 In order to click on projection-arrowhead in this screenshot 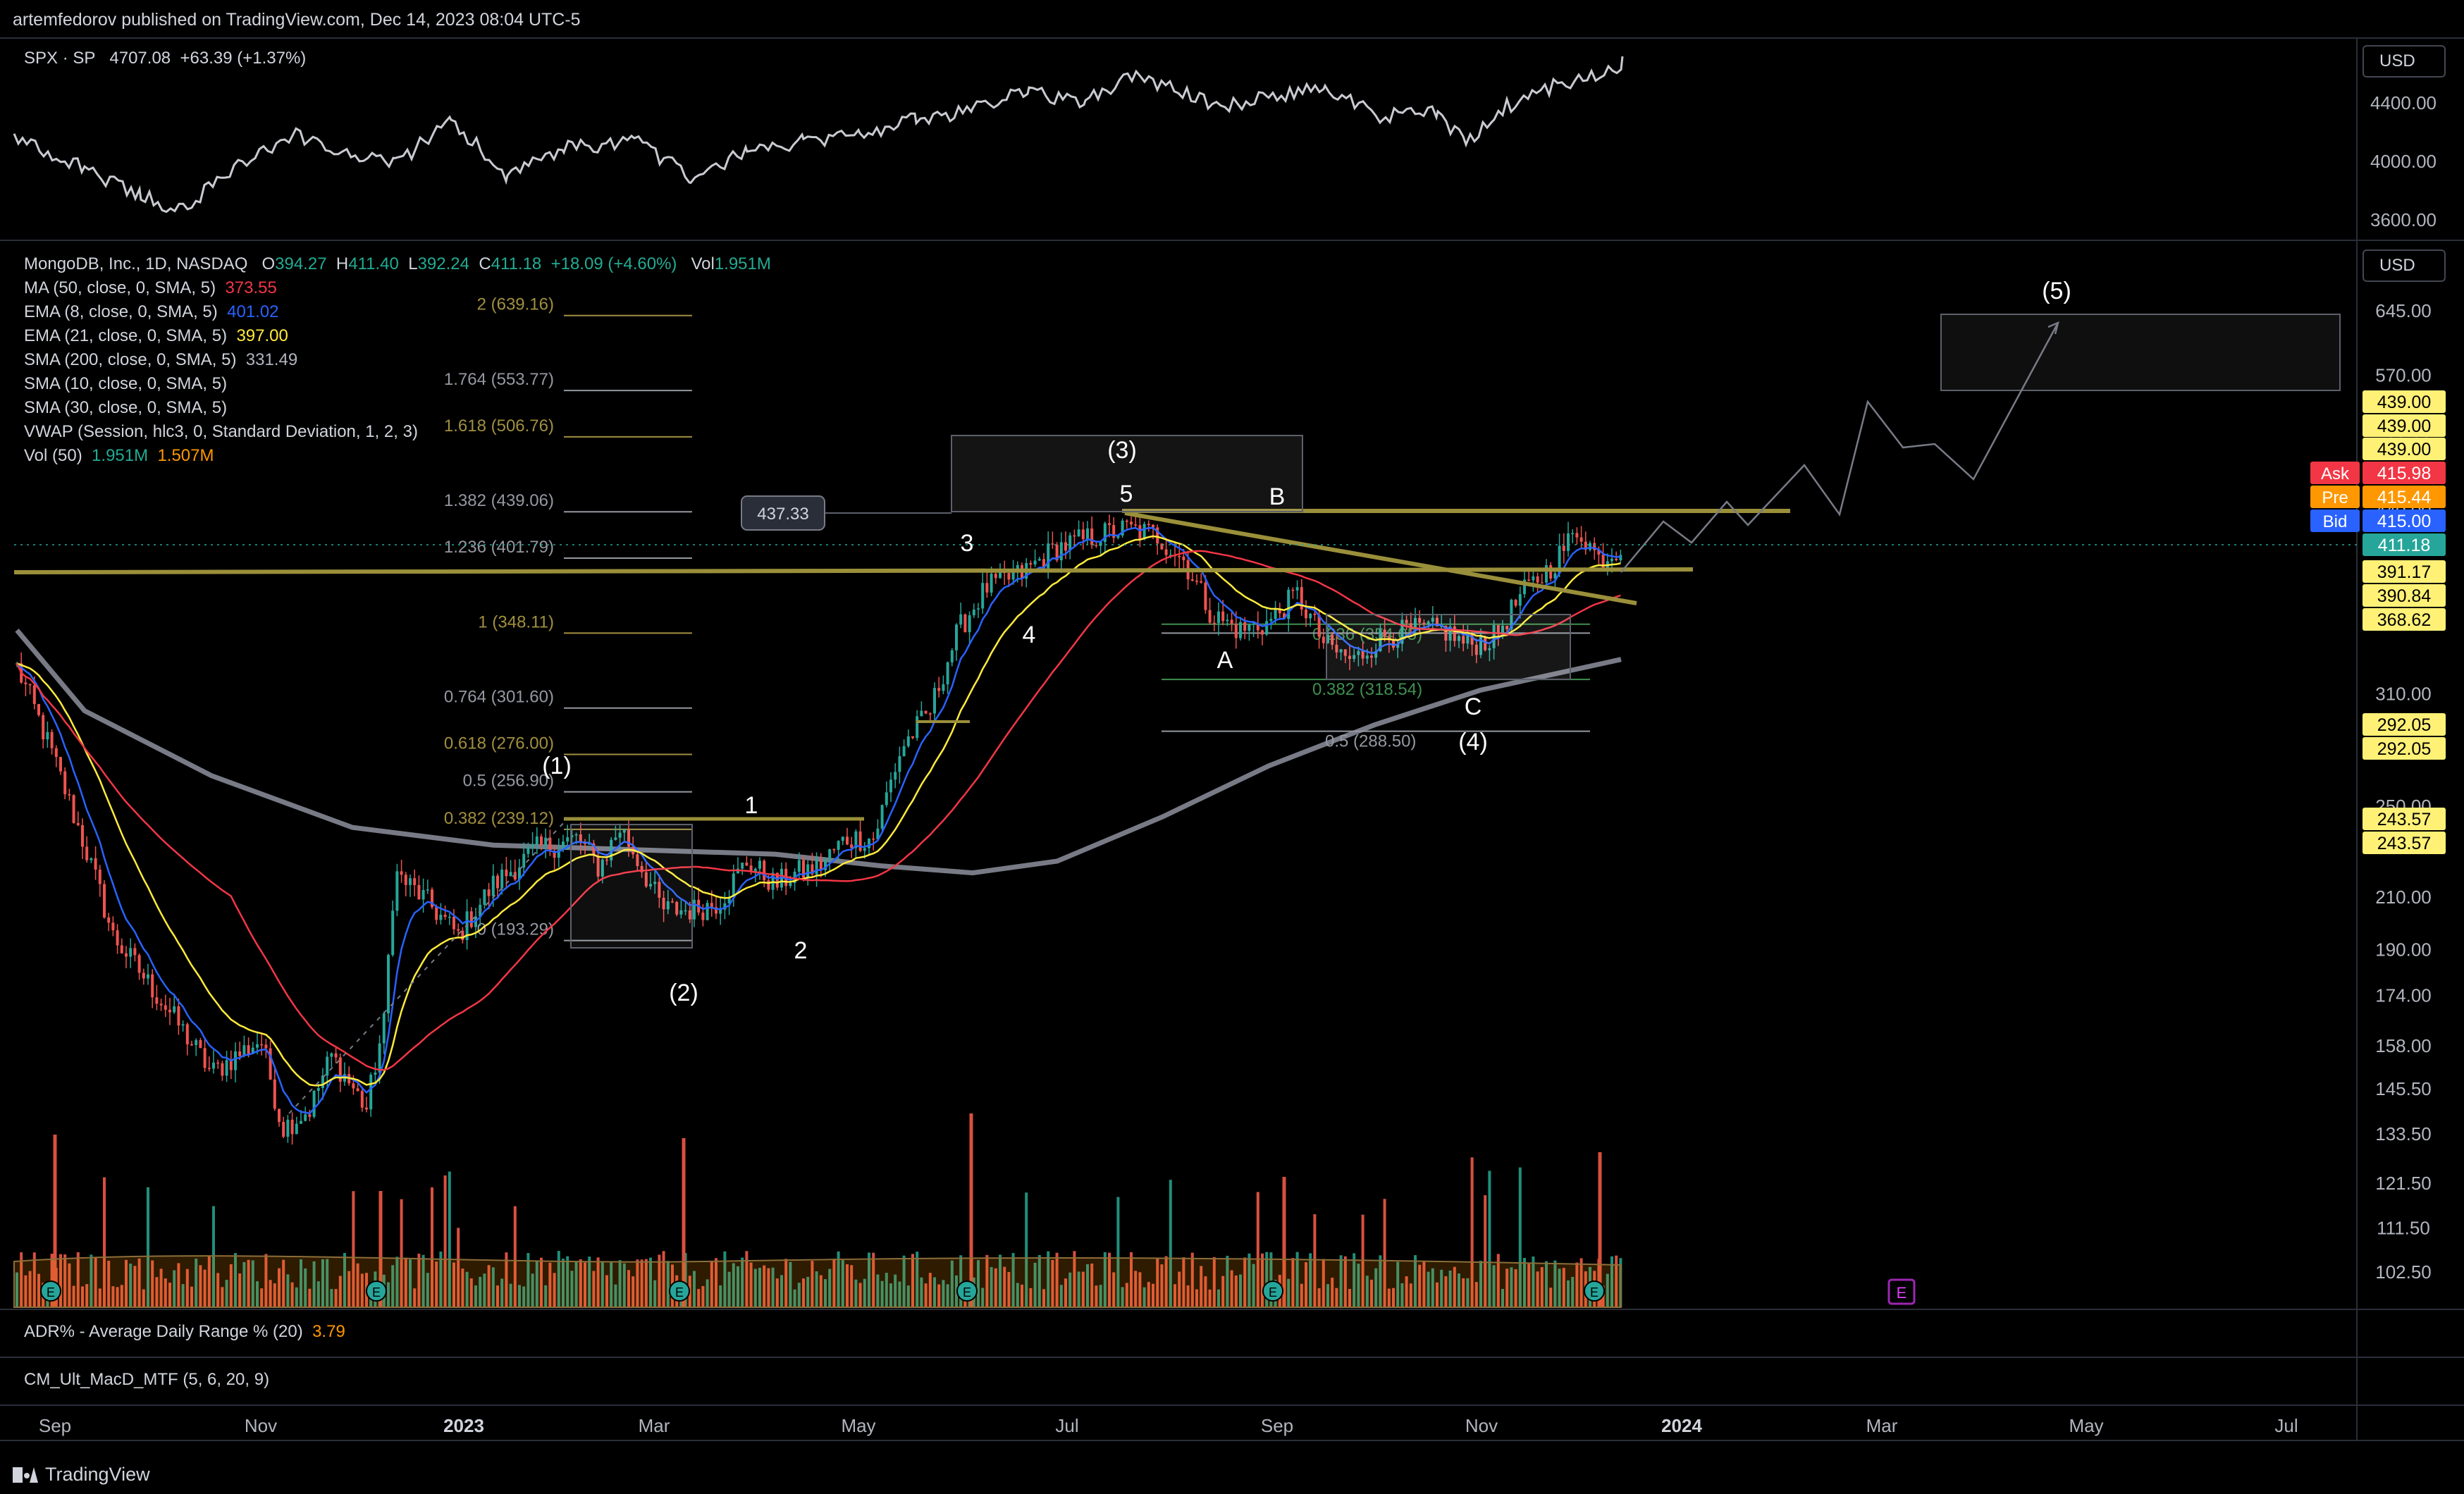, I will do `click(2053, 328)`.